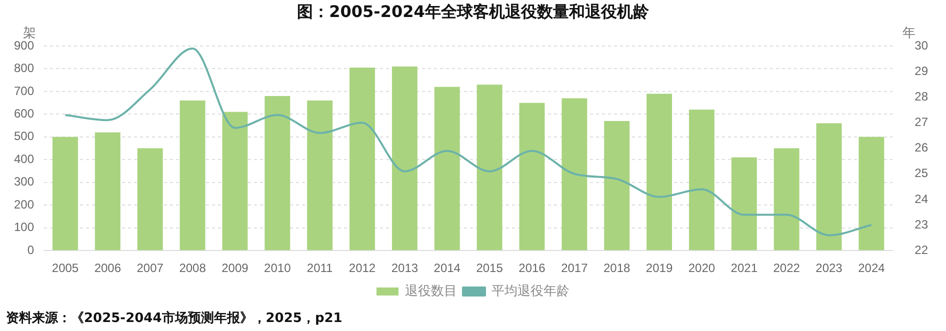 This screenshot has height=331, width=946. Describe the element at coordinates (24, 45) in the screenshot. I see `y-tick-label: 900` at that location.